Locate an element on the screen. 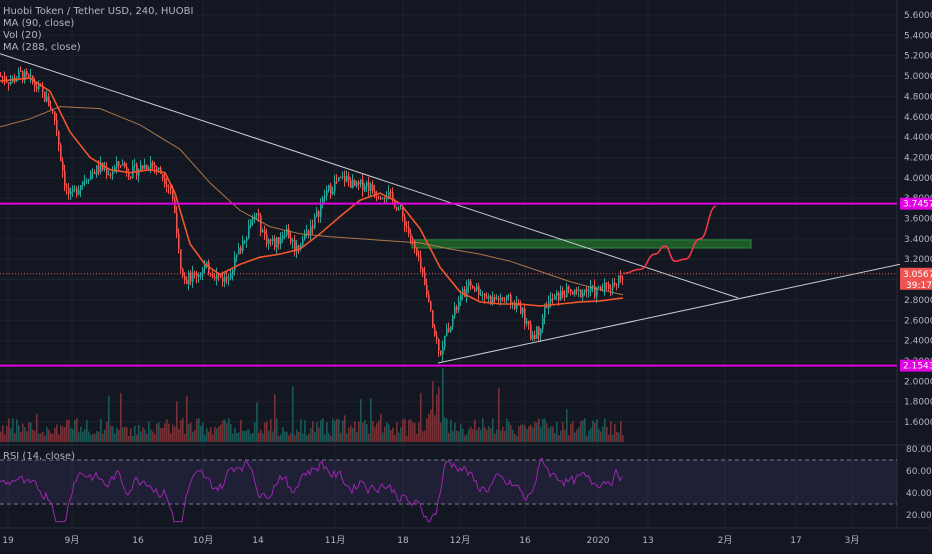  rsi-tick-label: 20.00 is located at coordinates (919, 516).